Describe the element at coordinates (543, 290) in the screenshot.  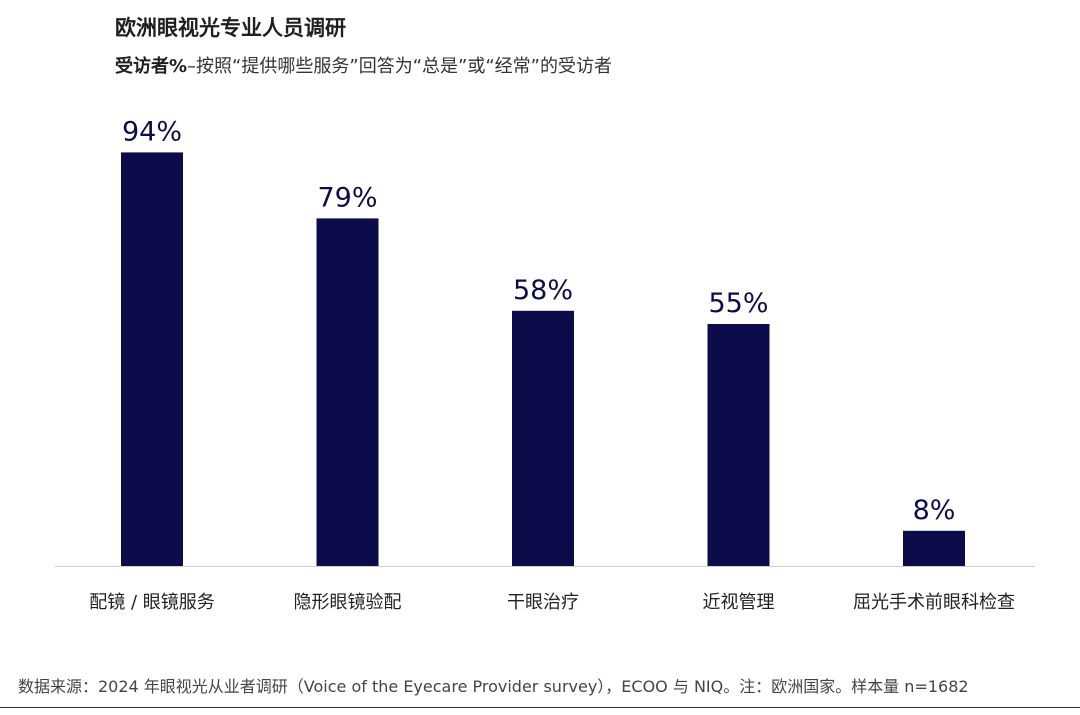
I see `bar-value-label: 58%` at that location.